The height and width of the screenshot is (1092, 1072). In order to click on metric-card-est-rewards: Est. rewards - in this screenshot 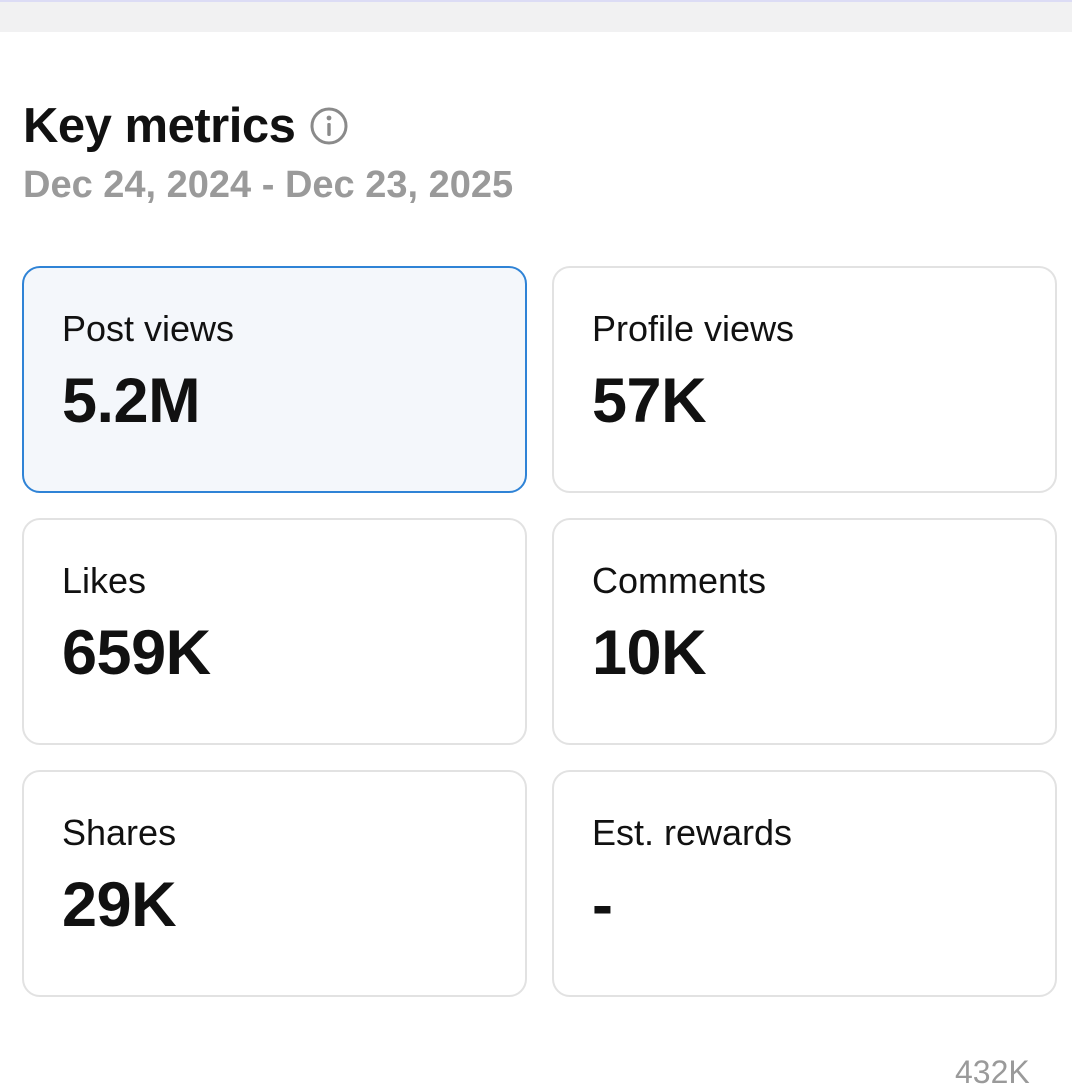, I will do `click(804, 883)`.